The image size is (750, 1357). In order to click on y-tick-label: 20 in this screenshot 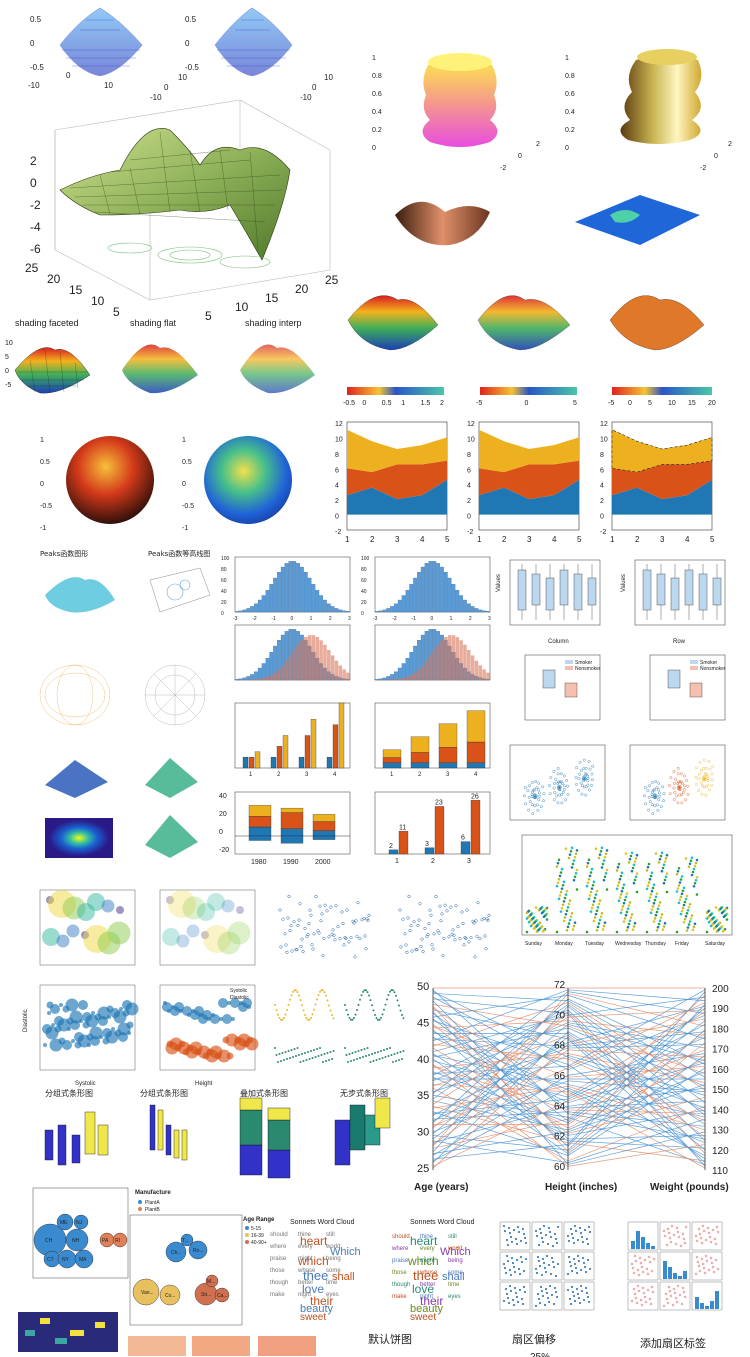, I will do `click(364, 603)`.